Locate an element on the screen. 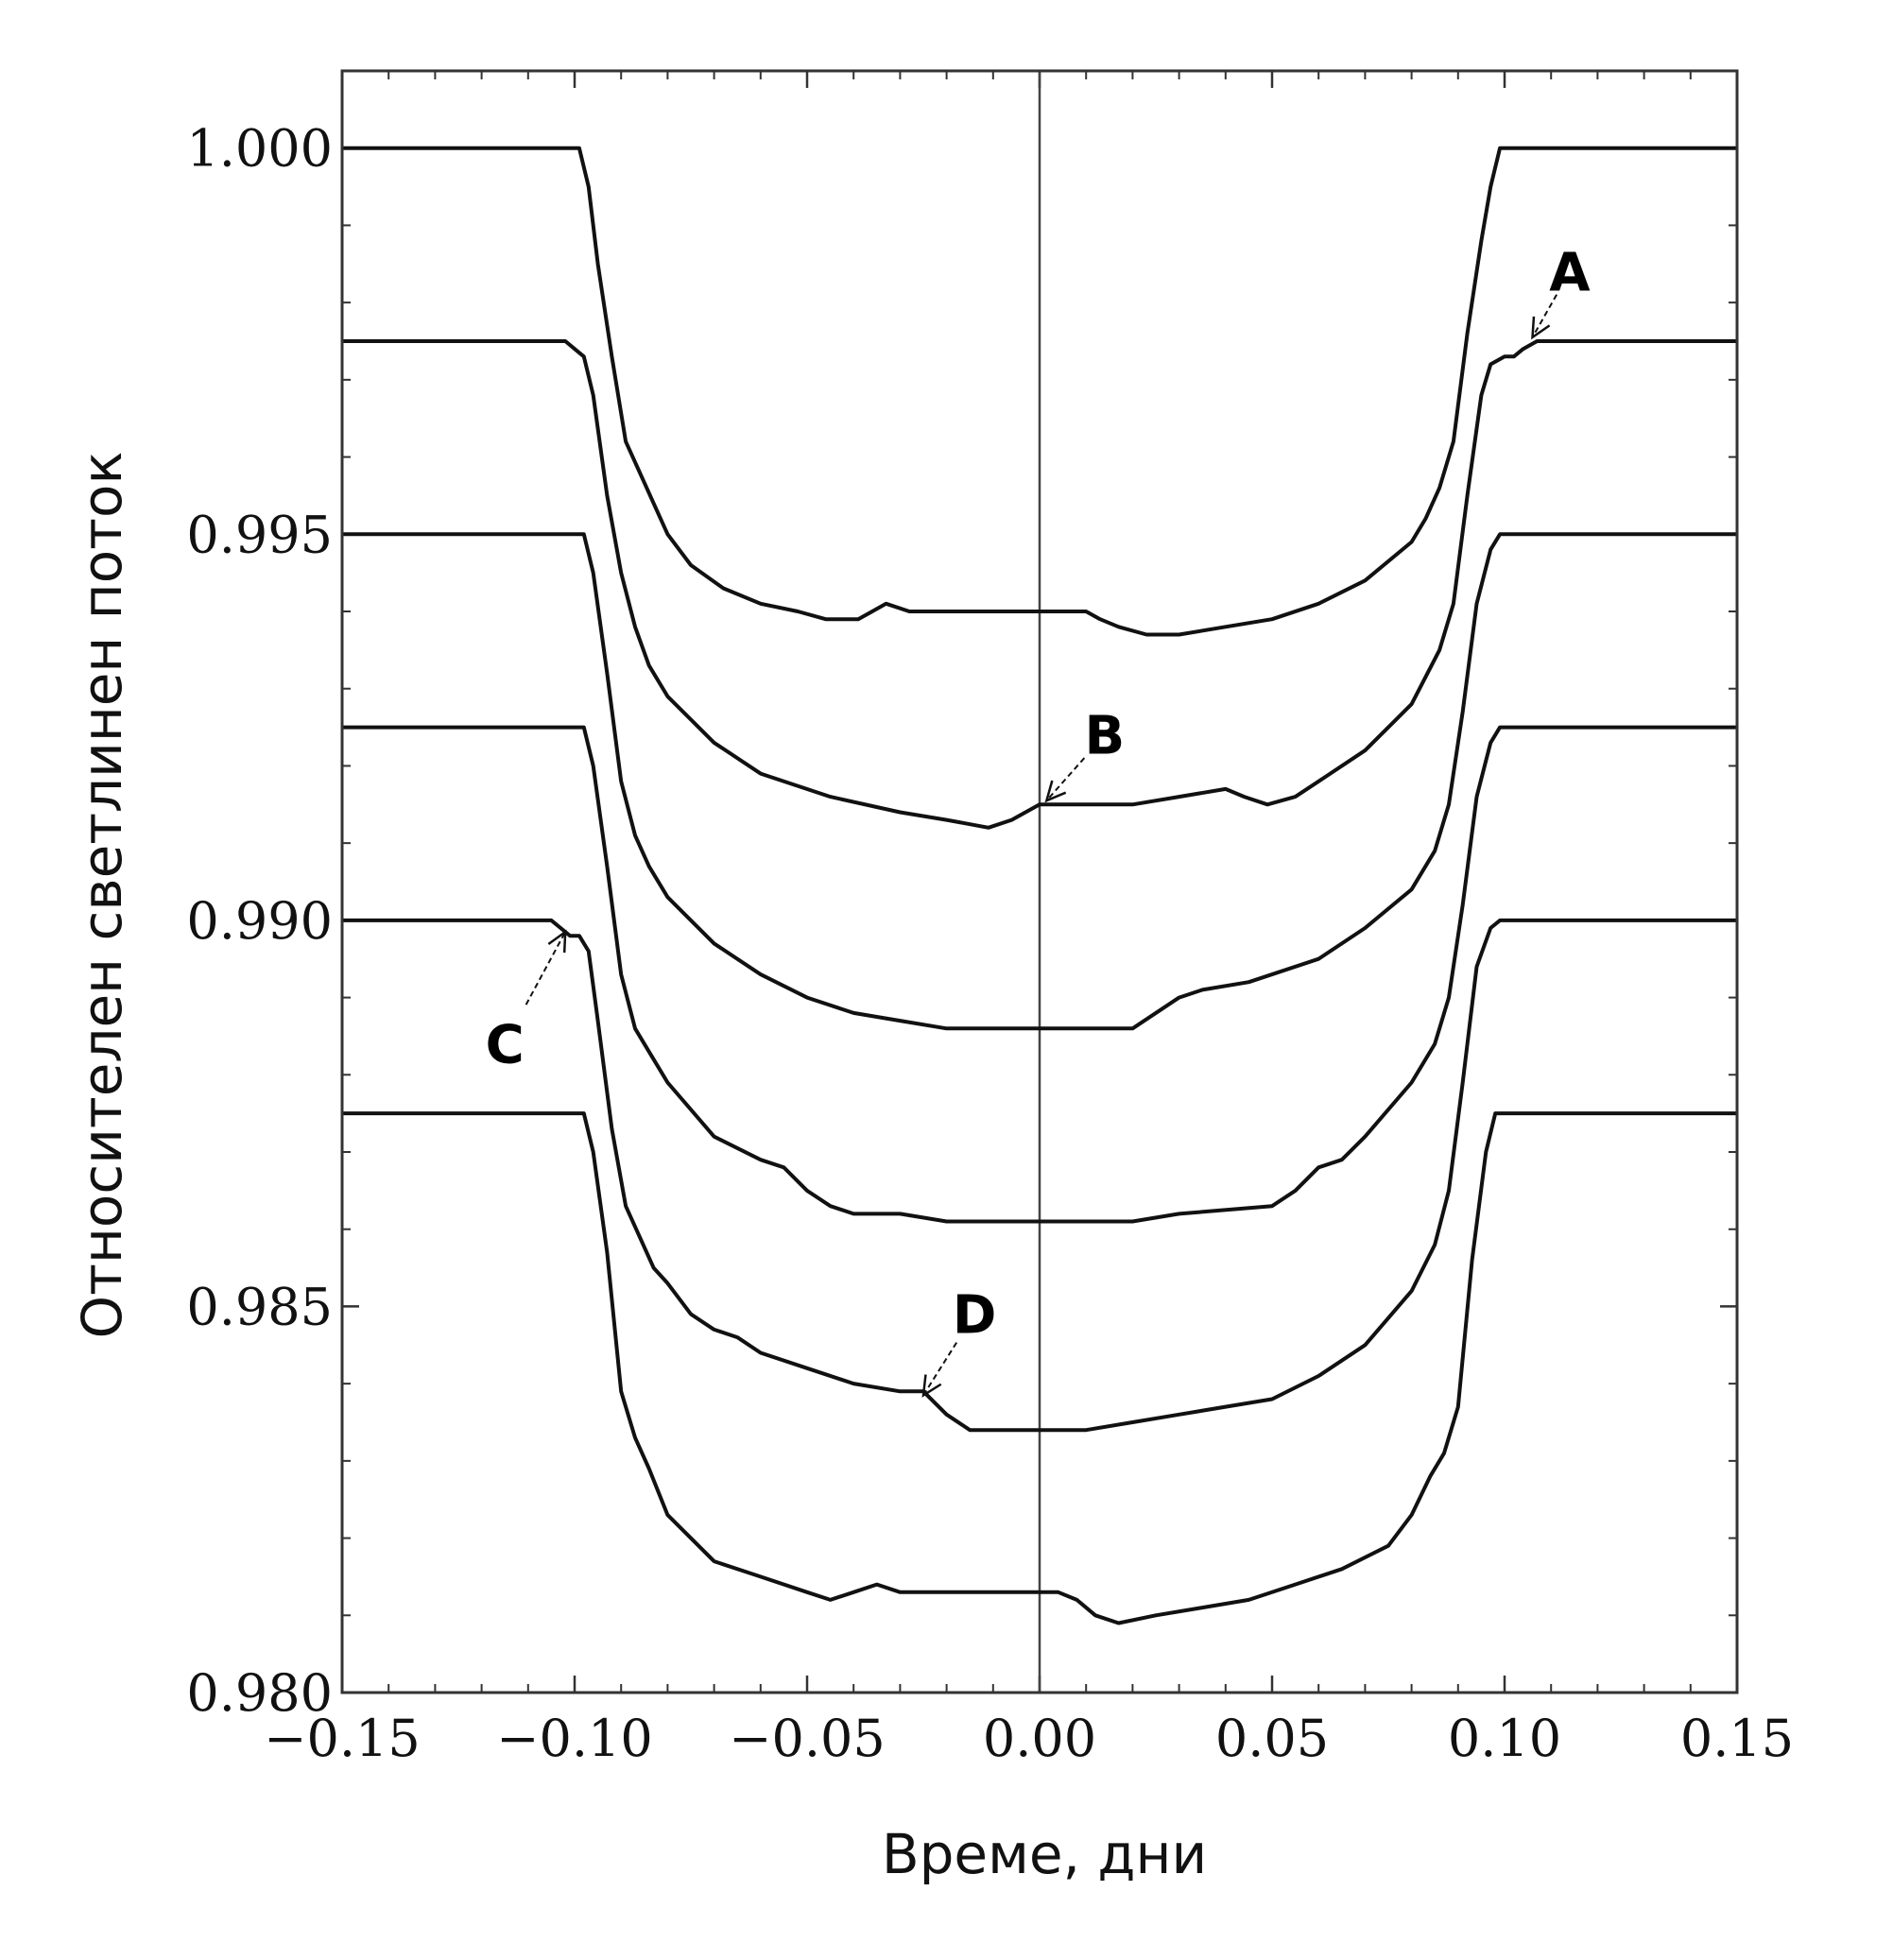 The height and width of the screenshot is (1960, 1893). y-tick-label: 0.995 is located at coordinates (259, 534).